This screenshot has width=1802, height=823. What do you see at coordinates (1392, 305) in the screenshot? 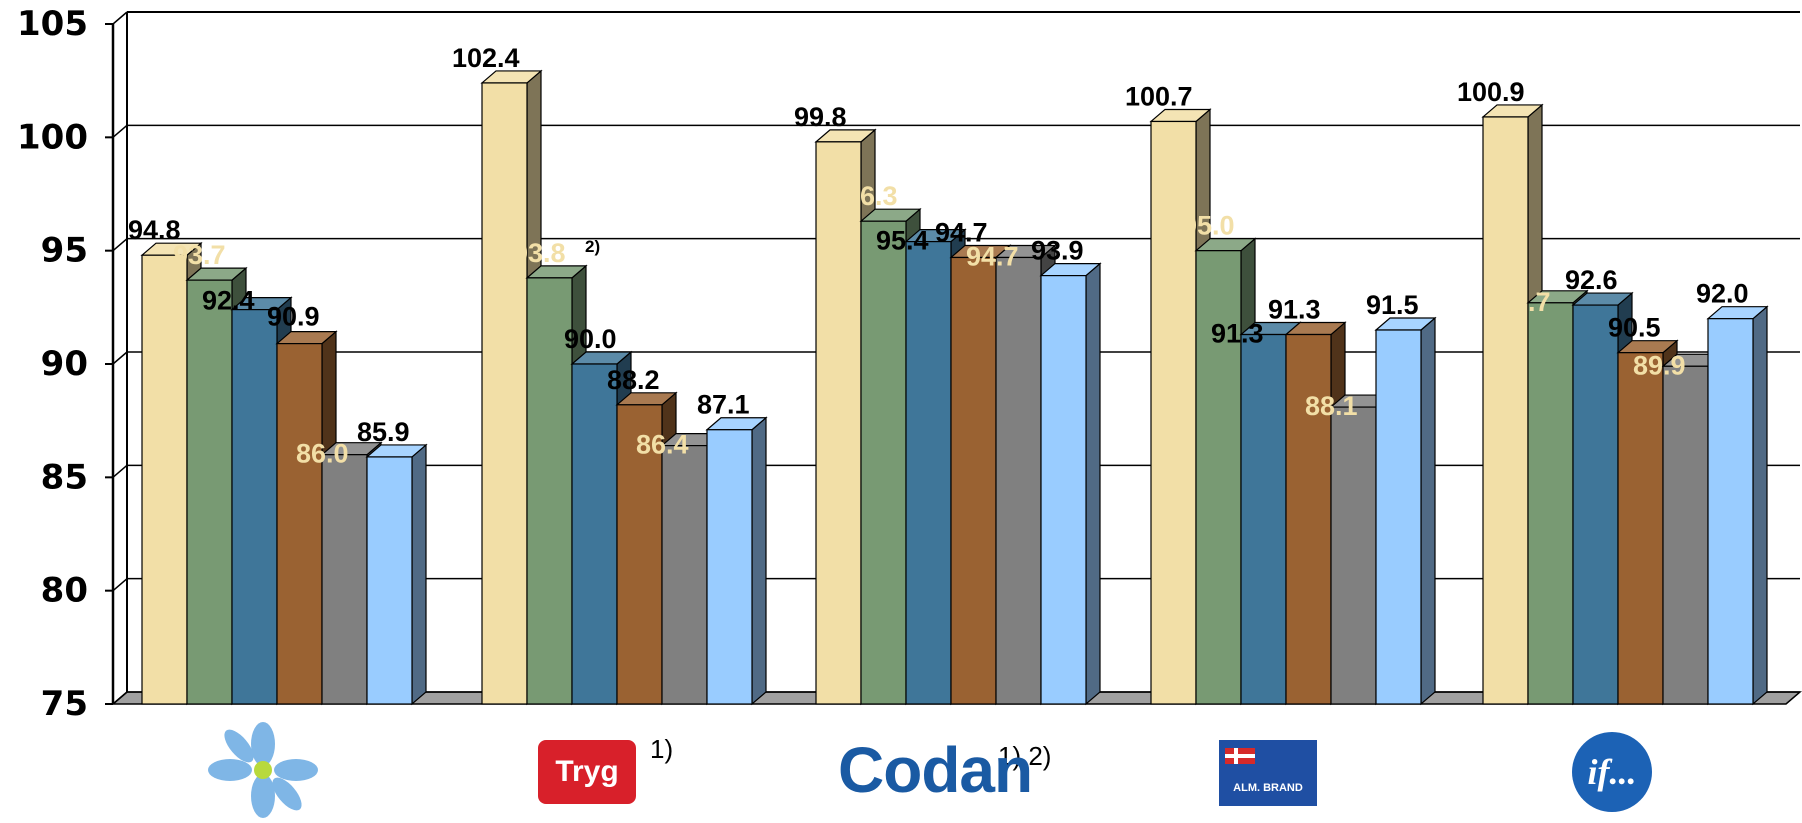
I see `data-label: 91.5` at bounding box center [1392, 305].